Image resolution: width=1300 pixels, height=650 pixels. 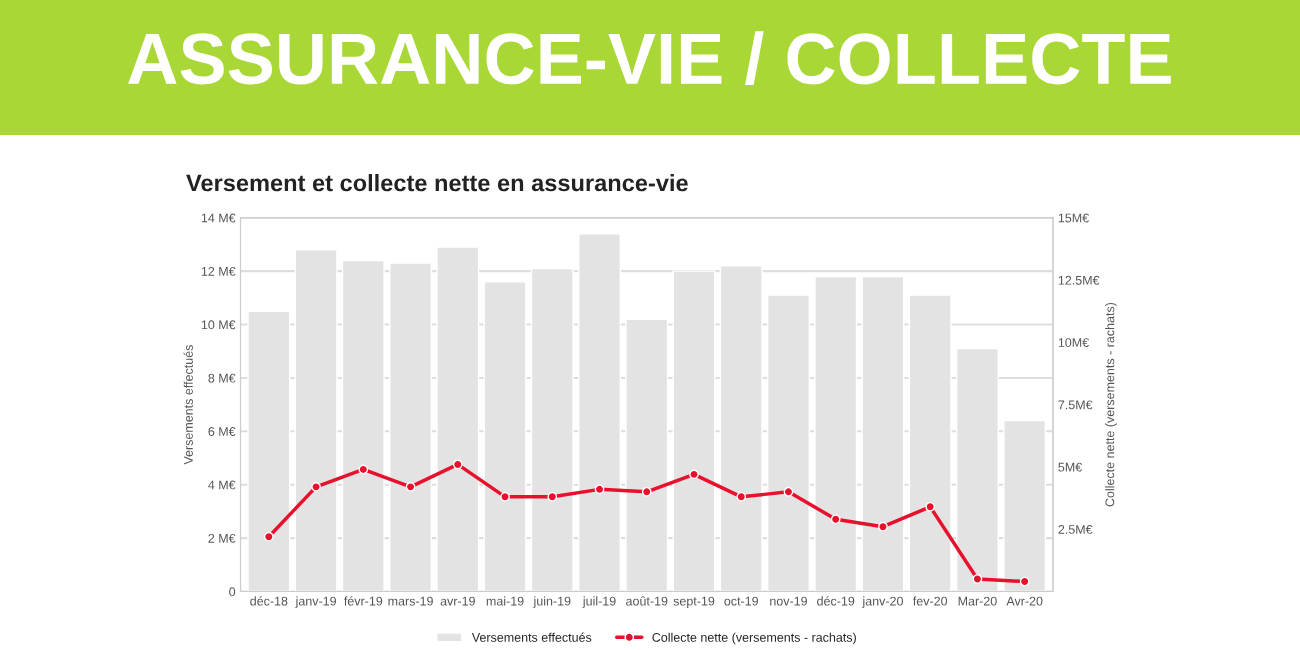 I want to click on x-tick-label: fev-20, so click(x=930, y=601).